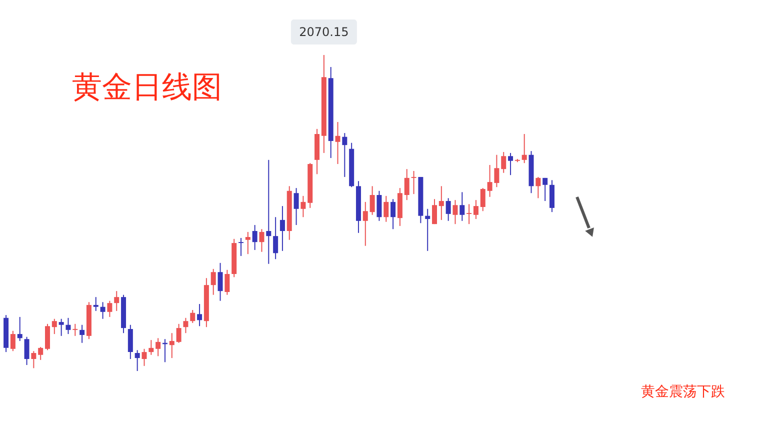 The width and height of the screenshot is (784, 432). Describe the element at coordinates (324, 32) in the screenshot. I see `annotation: 2070.15` at that location.